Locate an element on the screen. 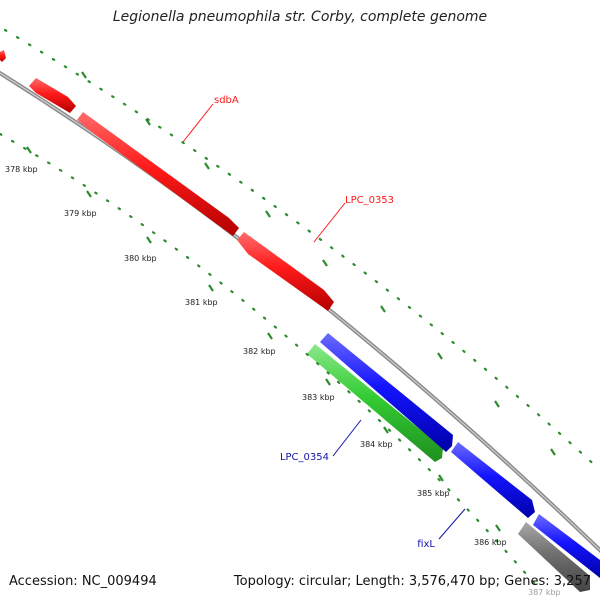  tick-label: 379 kbp is located at coordinates (80, 213).